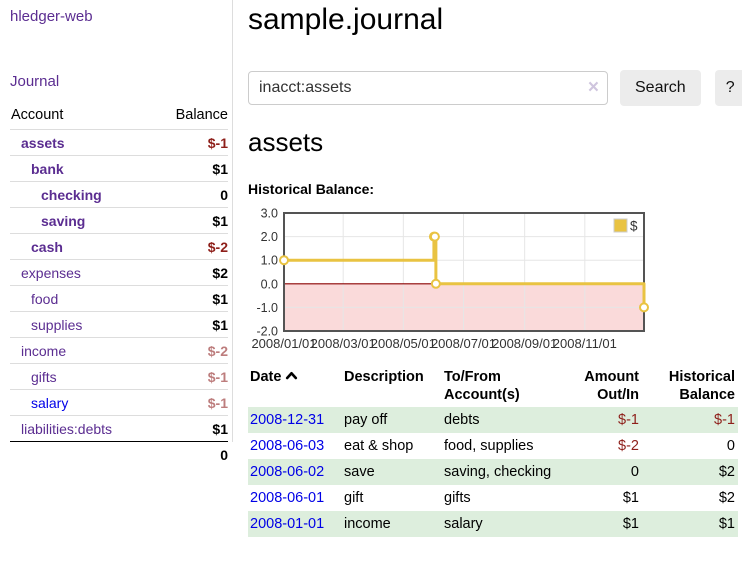  Describe the element at coordinates (190, 194) in the screenshot. I see `account-balance: 0` at that location.